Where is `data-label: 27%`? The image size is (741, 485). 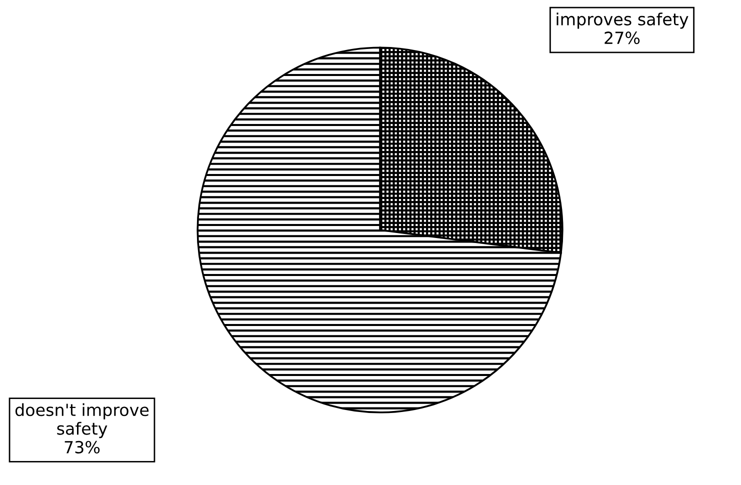 data-label: 27% is located at coordinates (622, 38).